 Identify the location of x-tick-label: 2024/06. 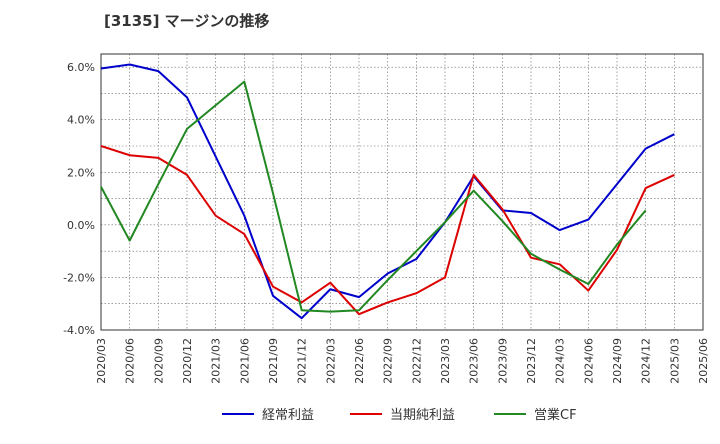
(588, 361).